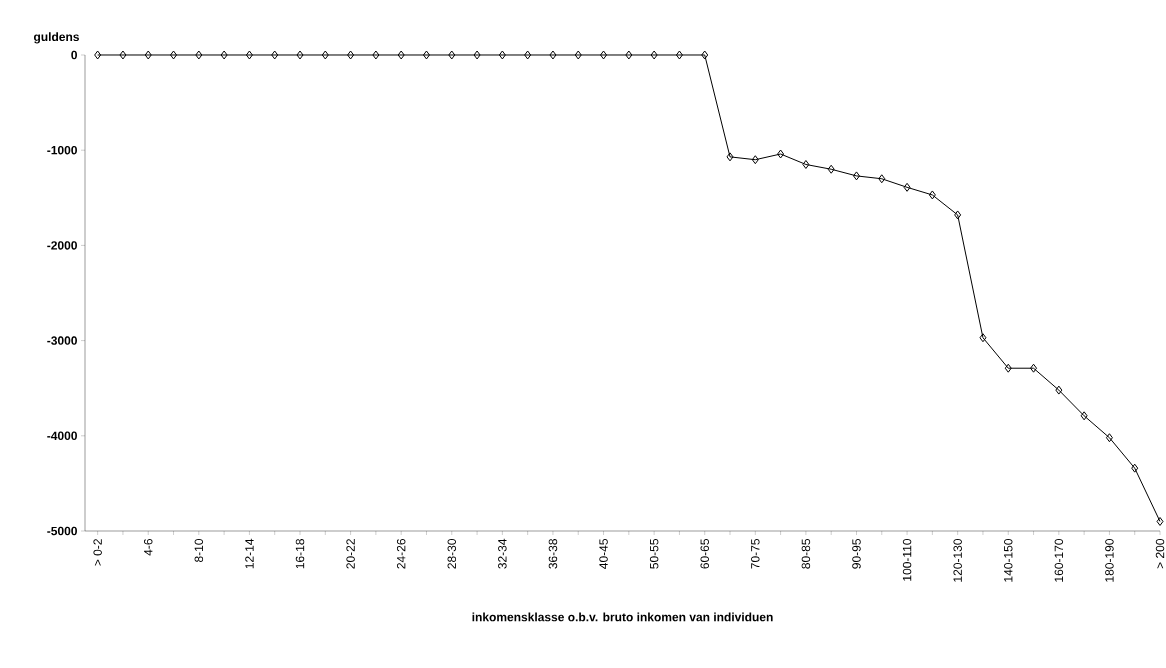 The height and width of the screenshot is (668, 1166). I want to click on x-tick-label: 100-110, so click(907, 560).